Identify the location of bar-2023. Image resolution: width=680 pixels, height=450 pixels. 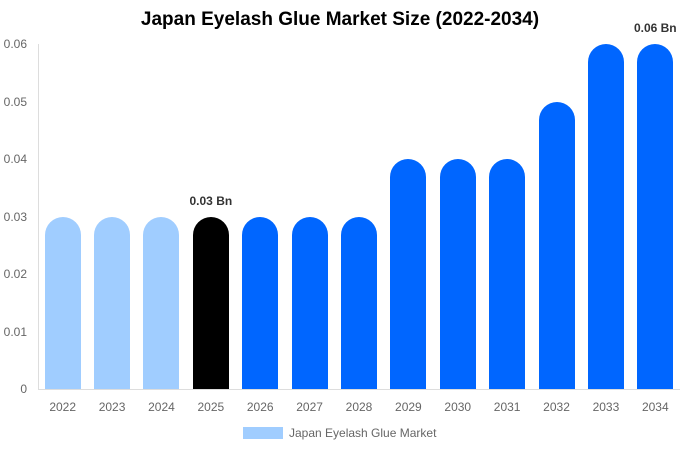
(112, 302).